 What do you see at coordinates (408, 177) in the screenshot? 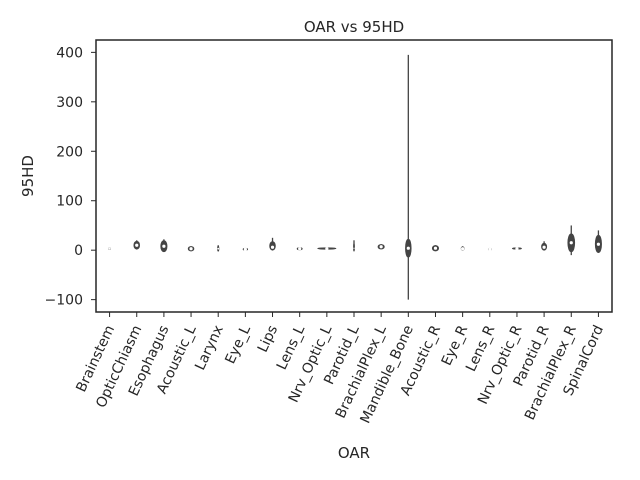
I see `violin-Mandible_Bone` at bounding box center [408, 177].